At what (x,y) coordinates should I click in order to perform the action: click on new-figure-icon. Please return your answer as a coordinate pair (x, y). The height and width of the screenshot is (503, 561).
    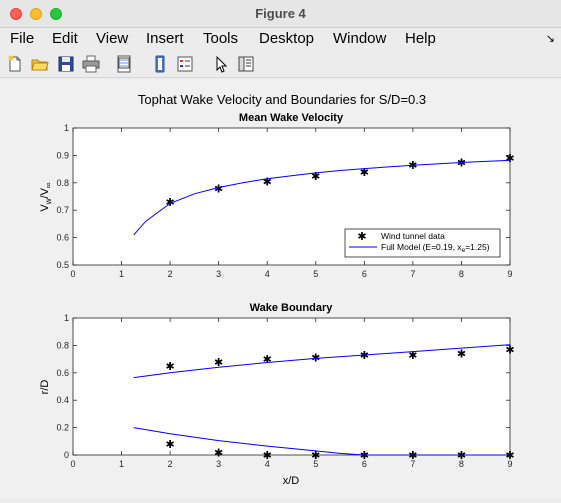
    Looking at the image, I should click on (15, 64).